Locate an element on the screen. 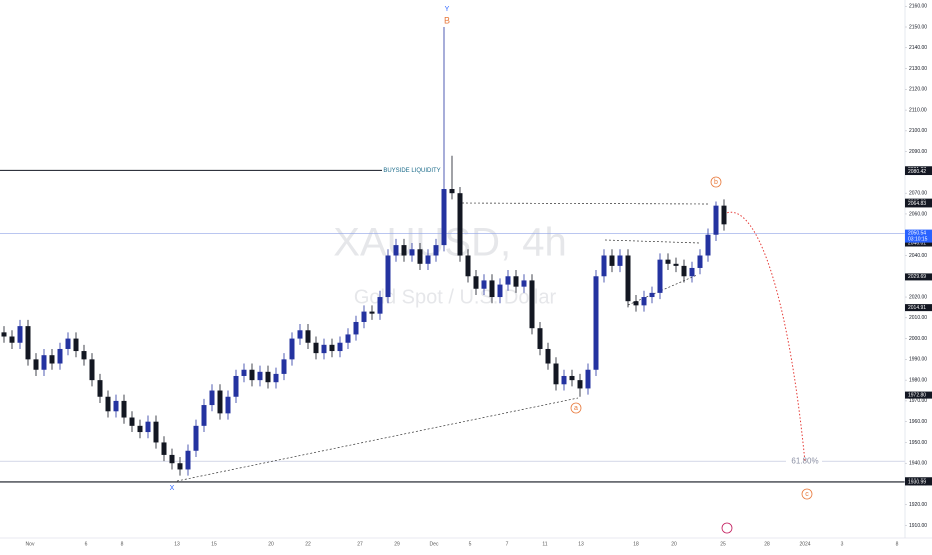  y-tick-label: 1920.00 is located at coordinates (918, 505).